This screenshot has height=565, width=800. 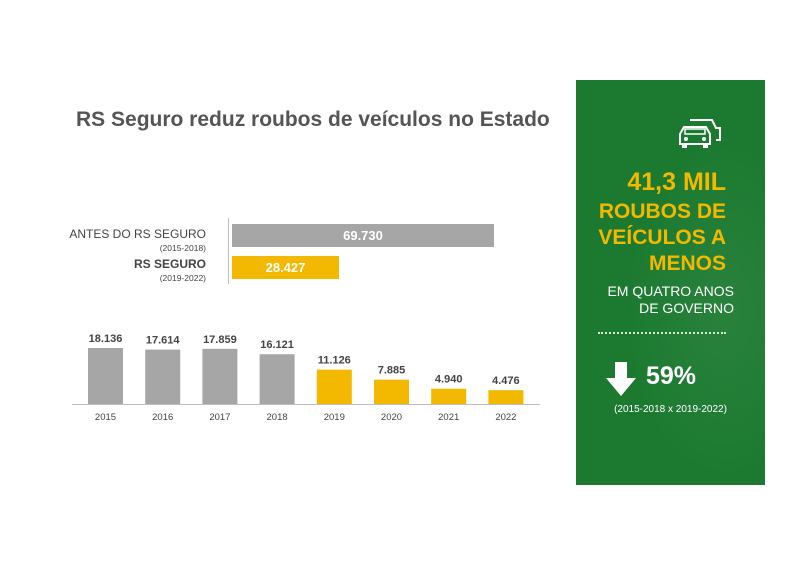 What do you see at coordinates (228, 251) in the screenshot?
I see `hbar-axis` at bounding box center [228, 251].